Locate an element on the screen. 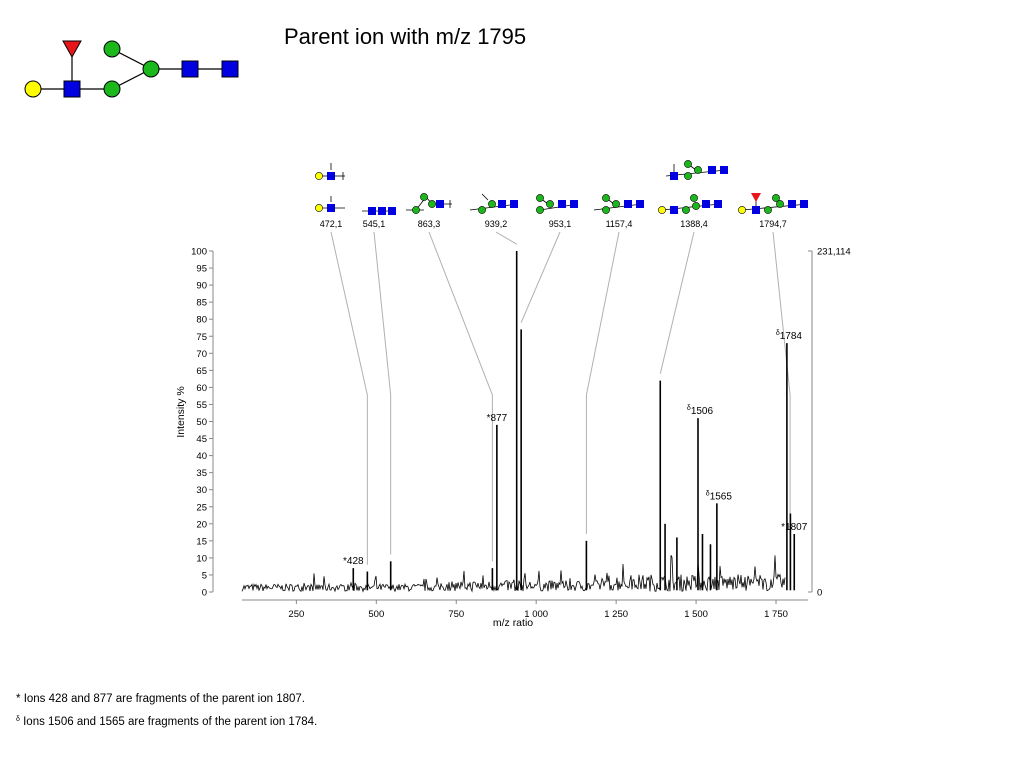  page-title: Parent ion with m/z 1795 is located at coordinates (405, 36).